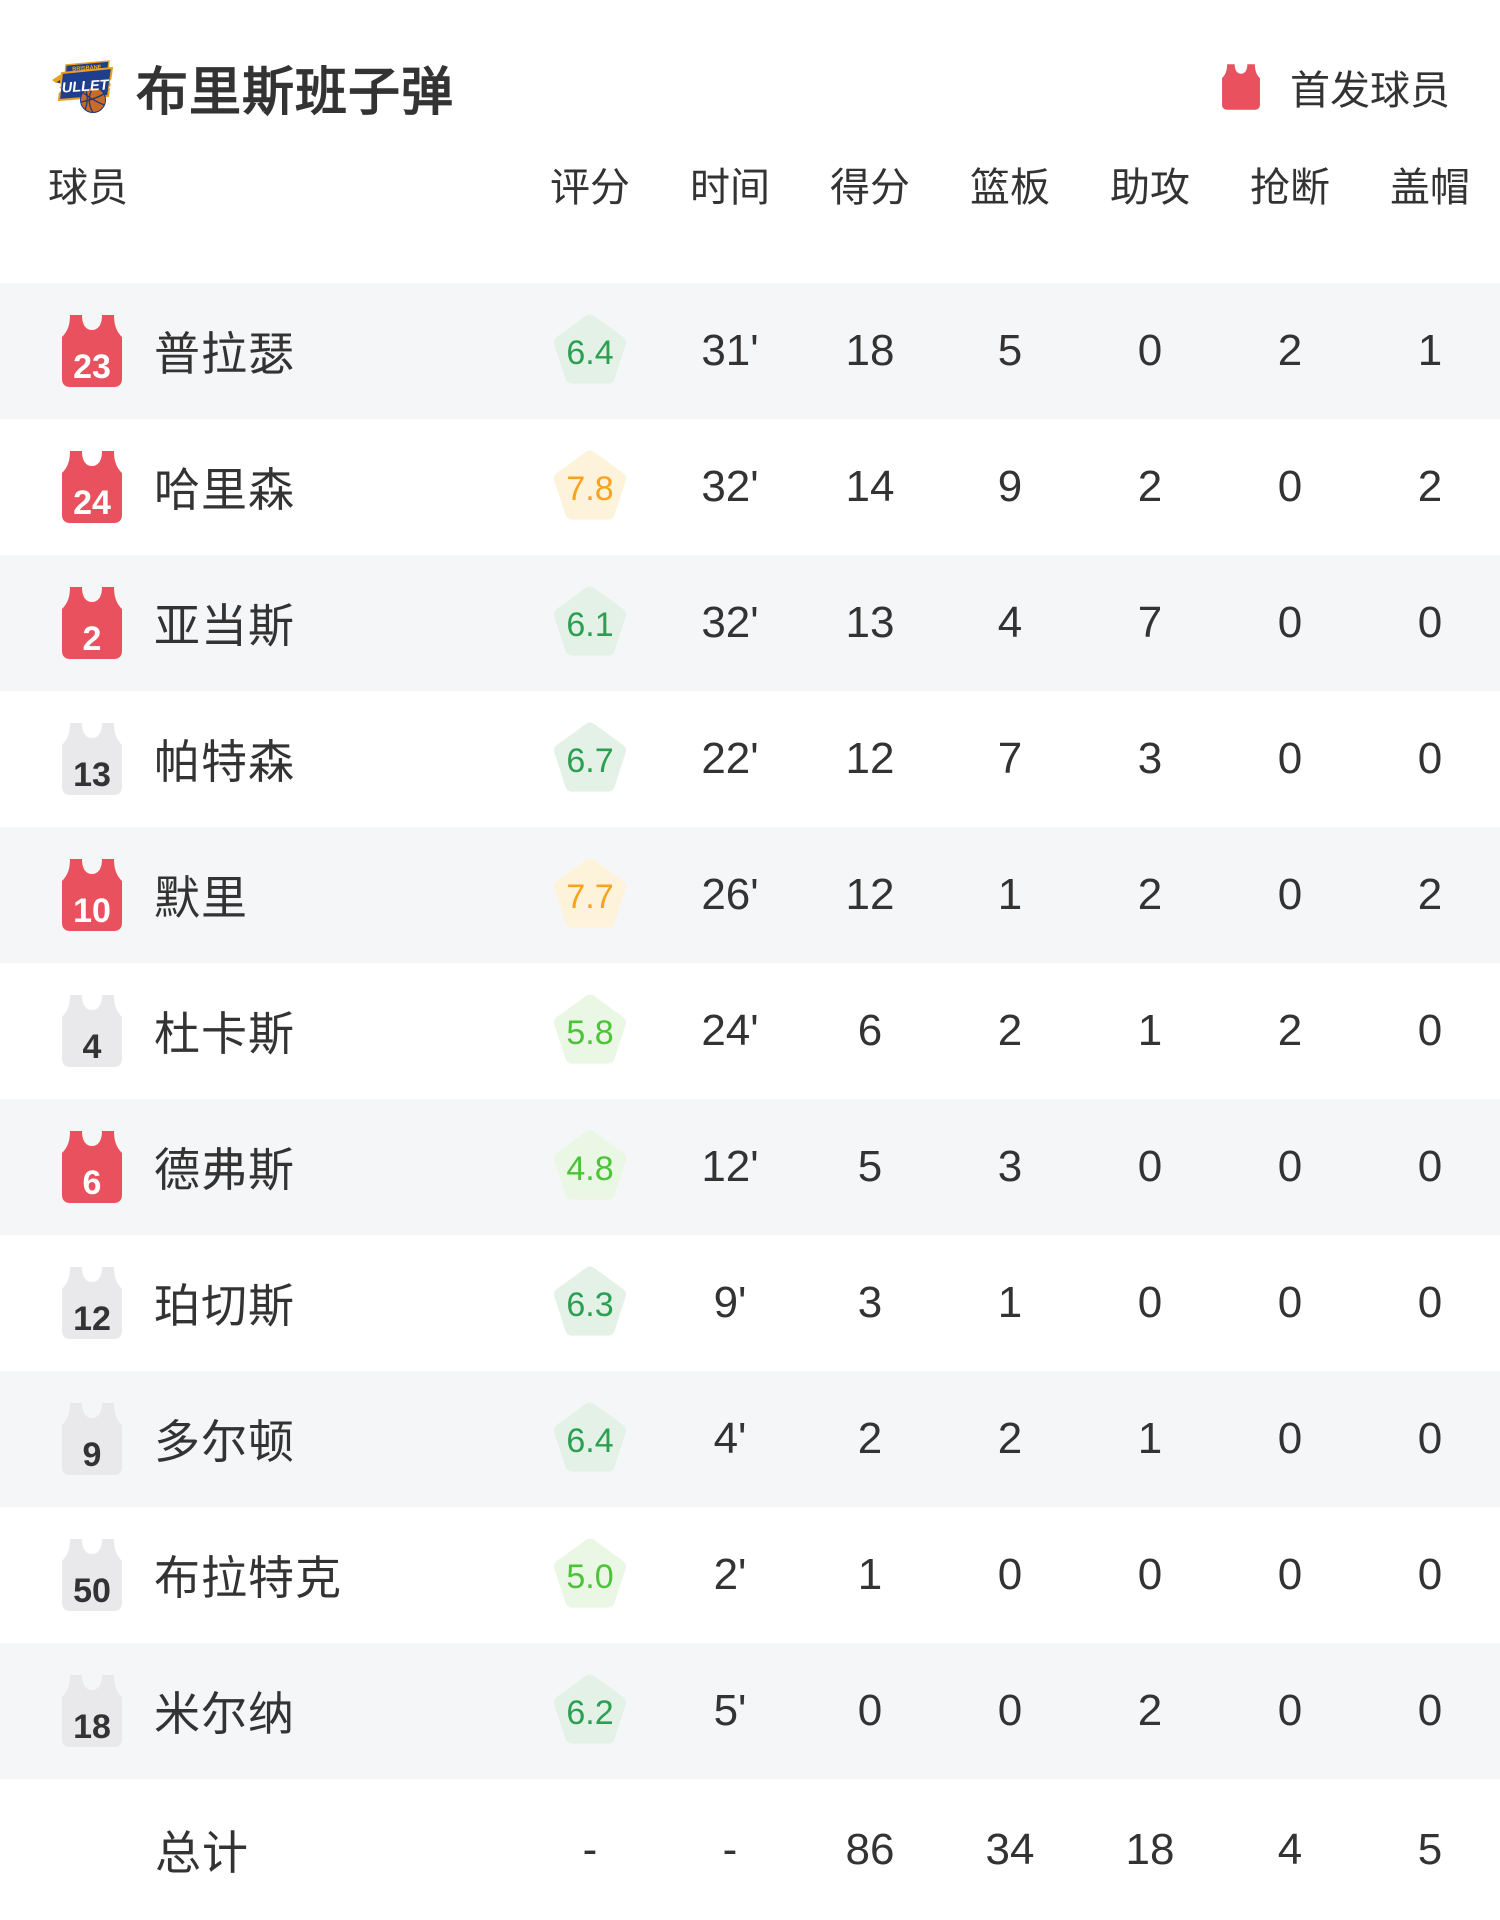 The width and height of the screenshot is (1500, 1920). I want to click on jersey-number: 18, so click(92, 1727).